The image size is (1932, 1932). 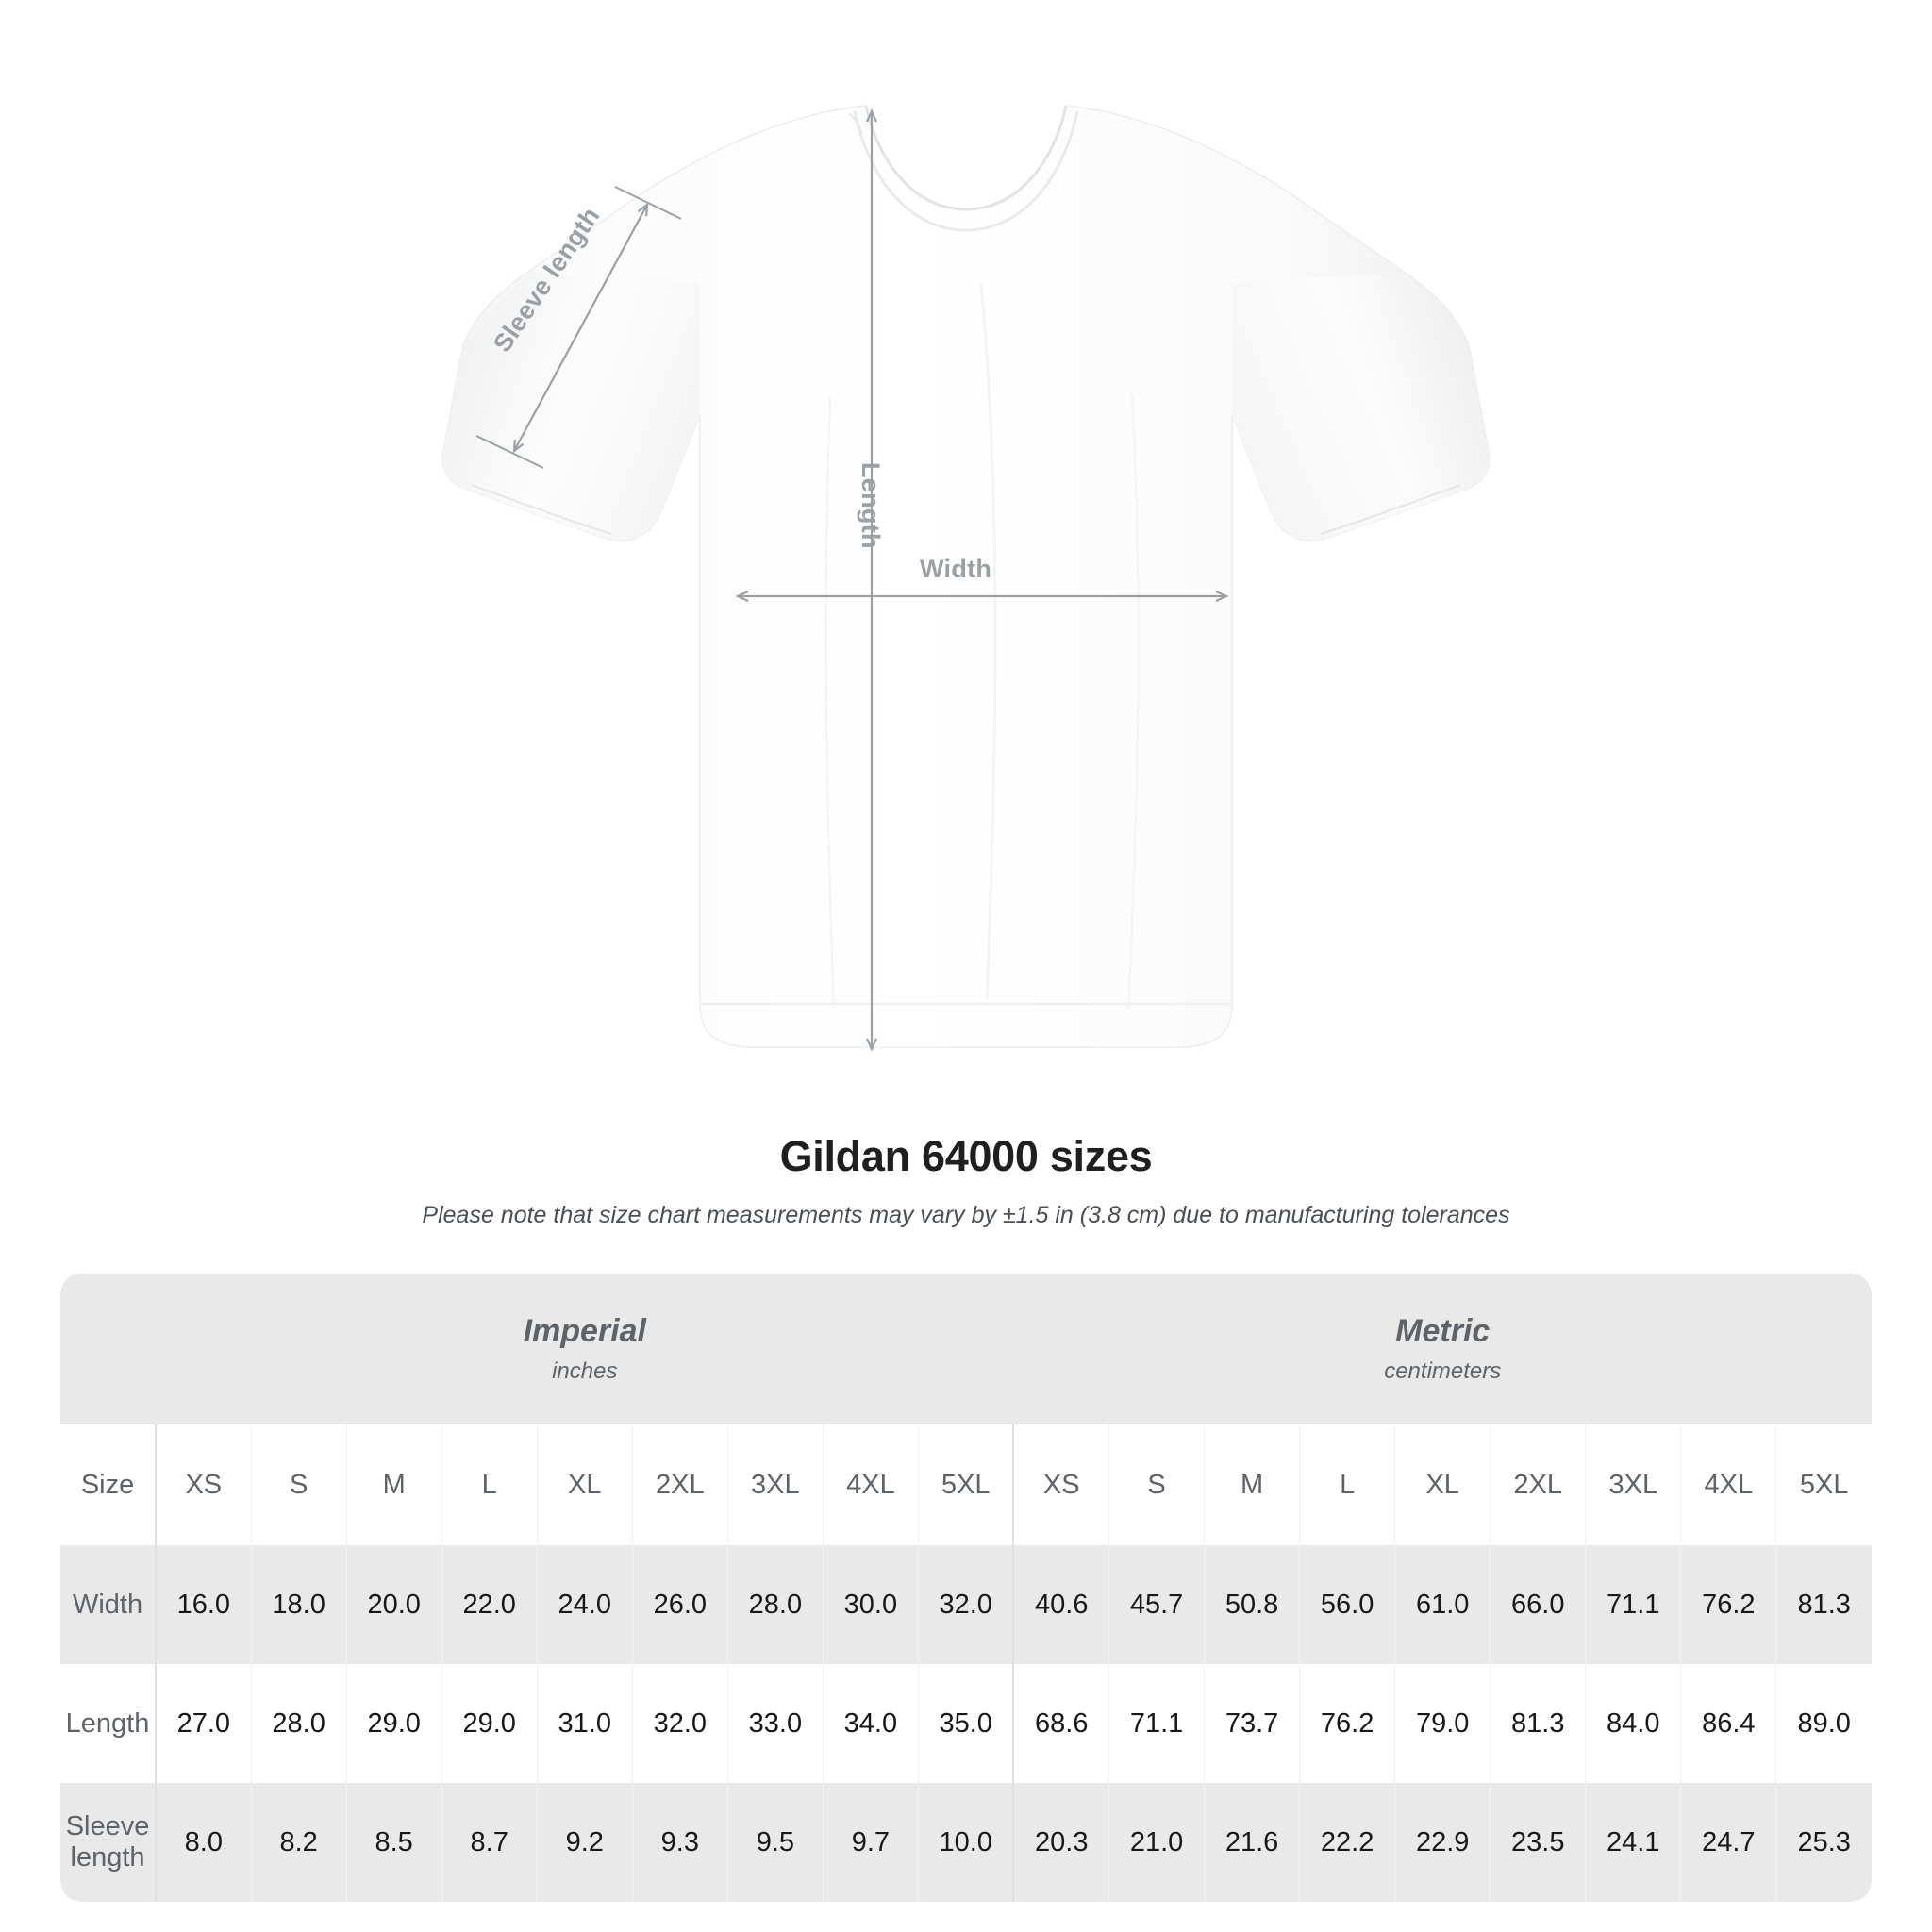 What do you see at coordinates (490, 1724) in the screenshot?
I see `length-imperial-l: 29.0` at bounding box center [490, 1724].